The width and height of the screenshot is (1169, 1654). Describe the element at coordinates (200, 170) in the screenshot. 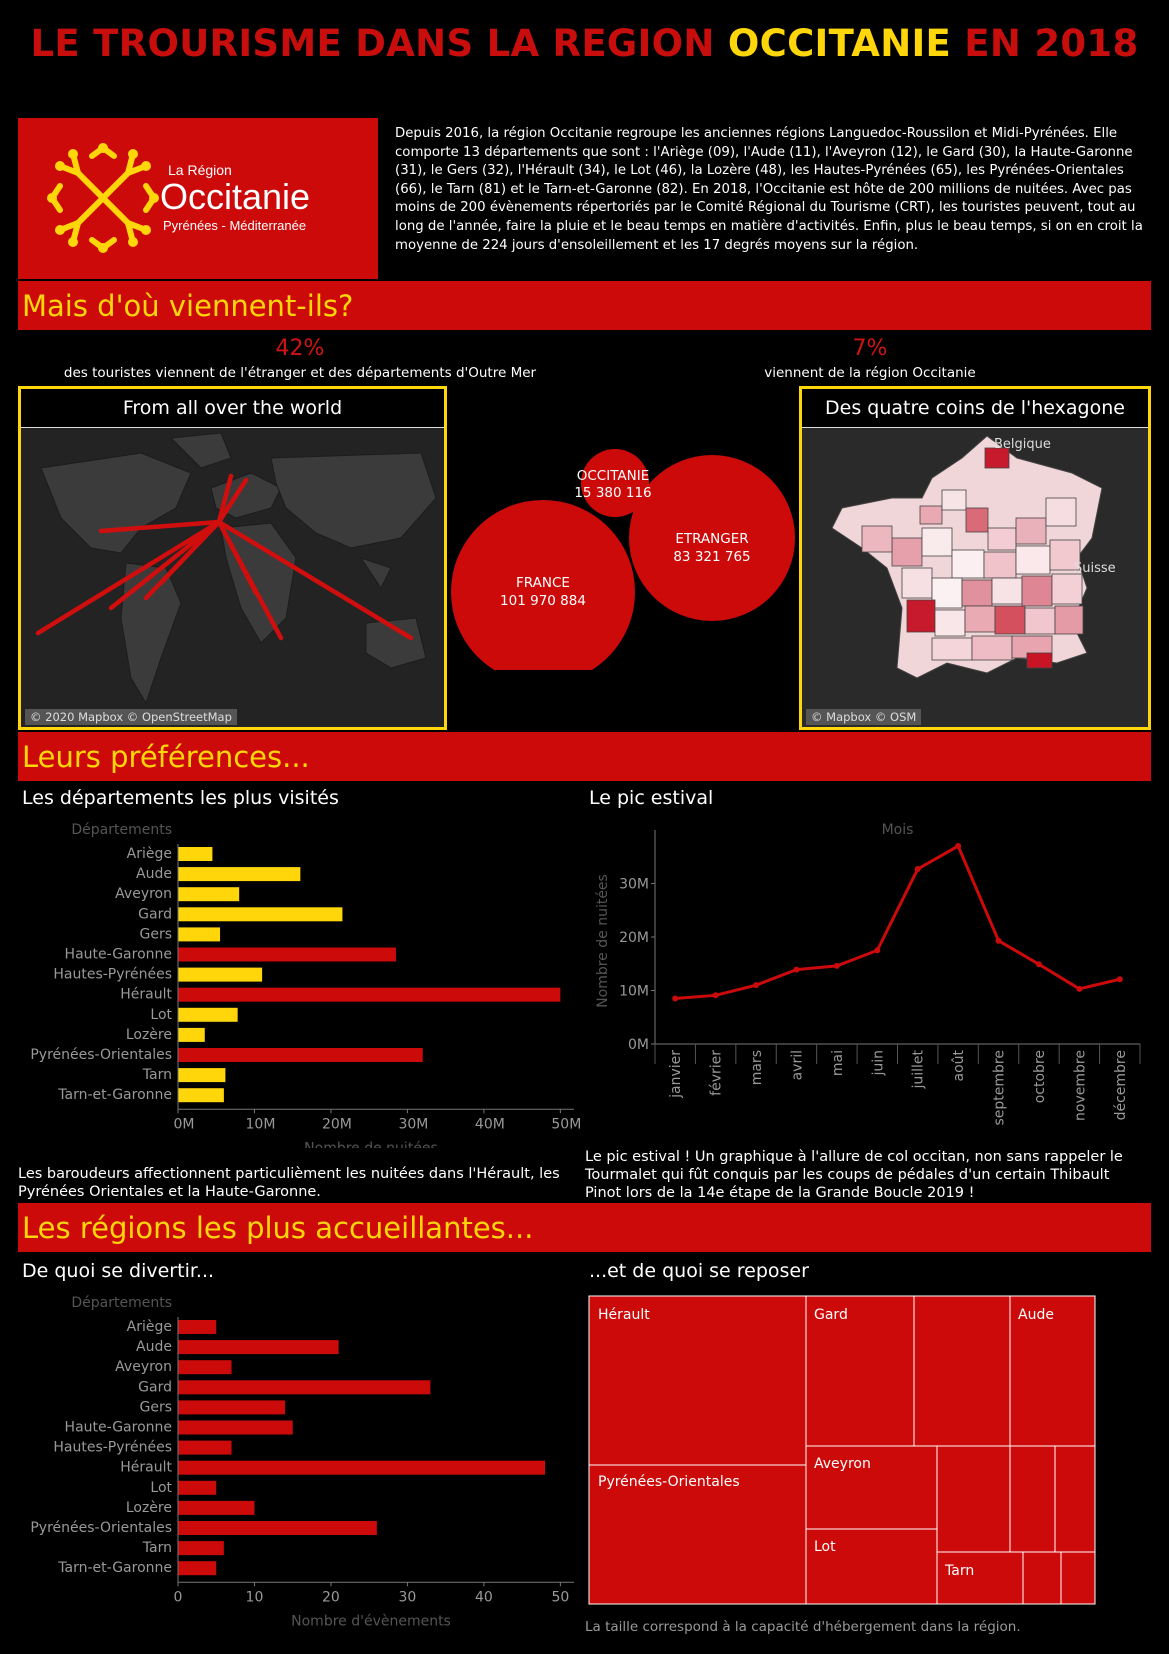

I see `logo-line1: La Région` at that location.